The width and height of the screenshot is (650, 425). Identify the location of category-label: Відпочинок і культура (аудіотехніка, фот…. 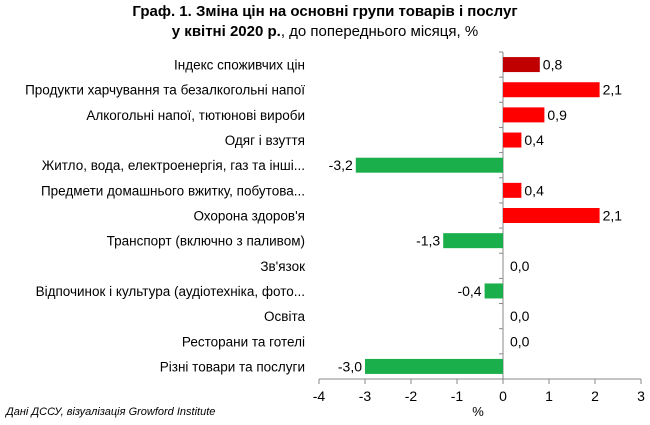
(170, 291).